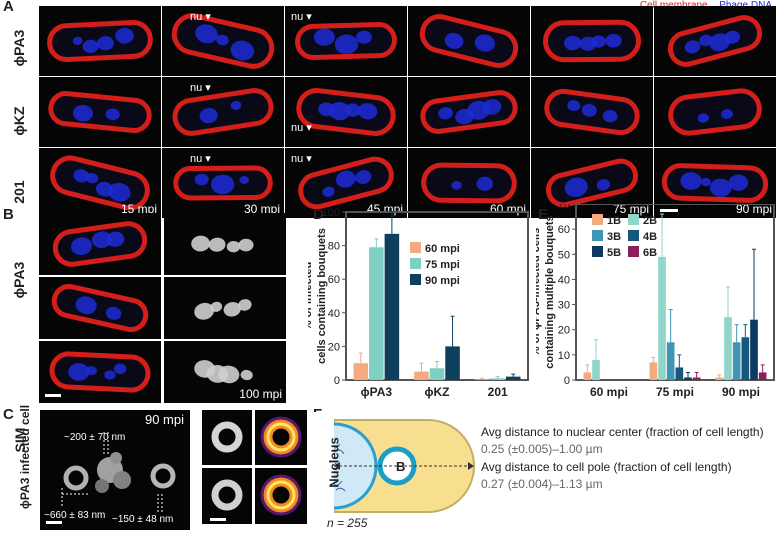  Describe the element at coordinates (261, 209) in the screenshot. I see `time-label-2: 30 mpi` at that location.